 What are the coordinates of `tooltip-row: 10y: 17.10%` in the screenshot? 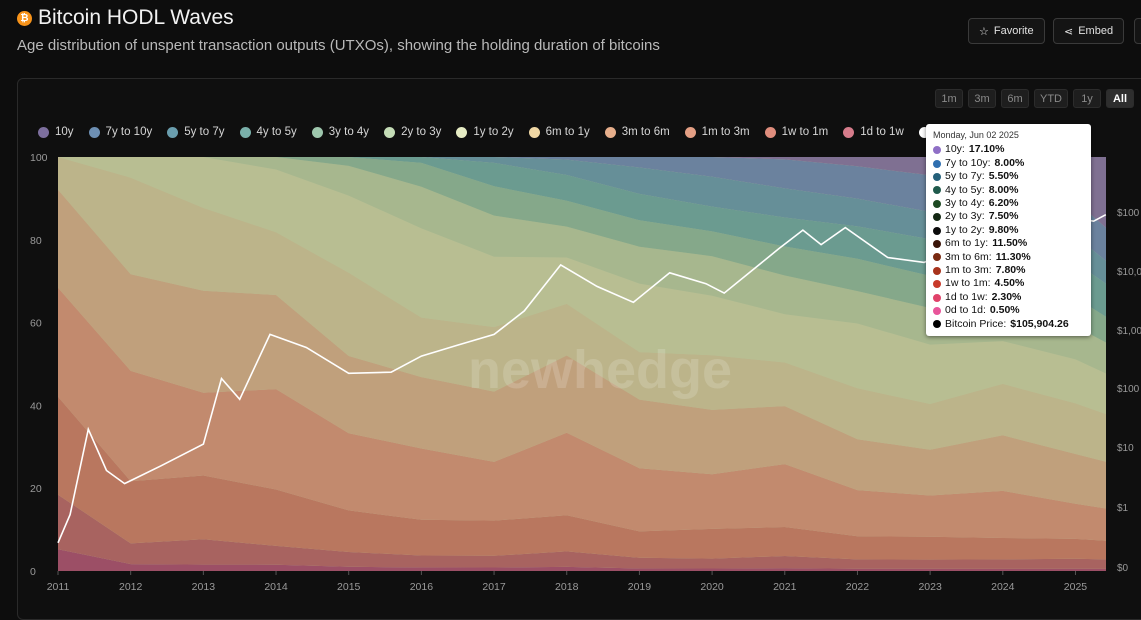 It's located at (1008, 149).